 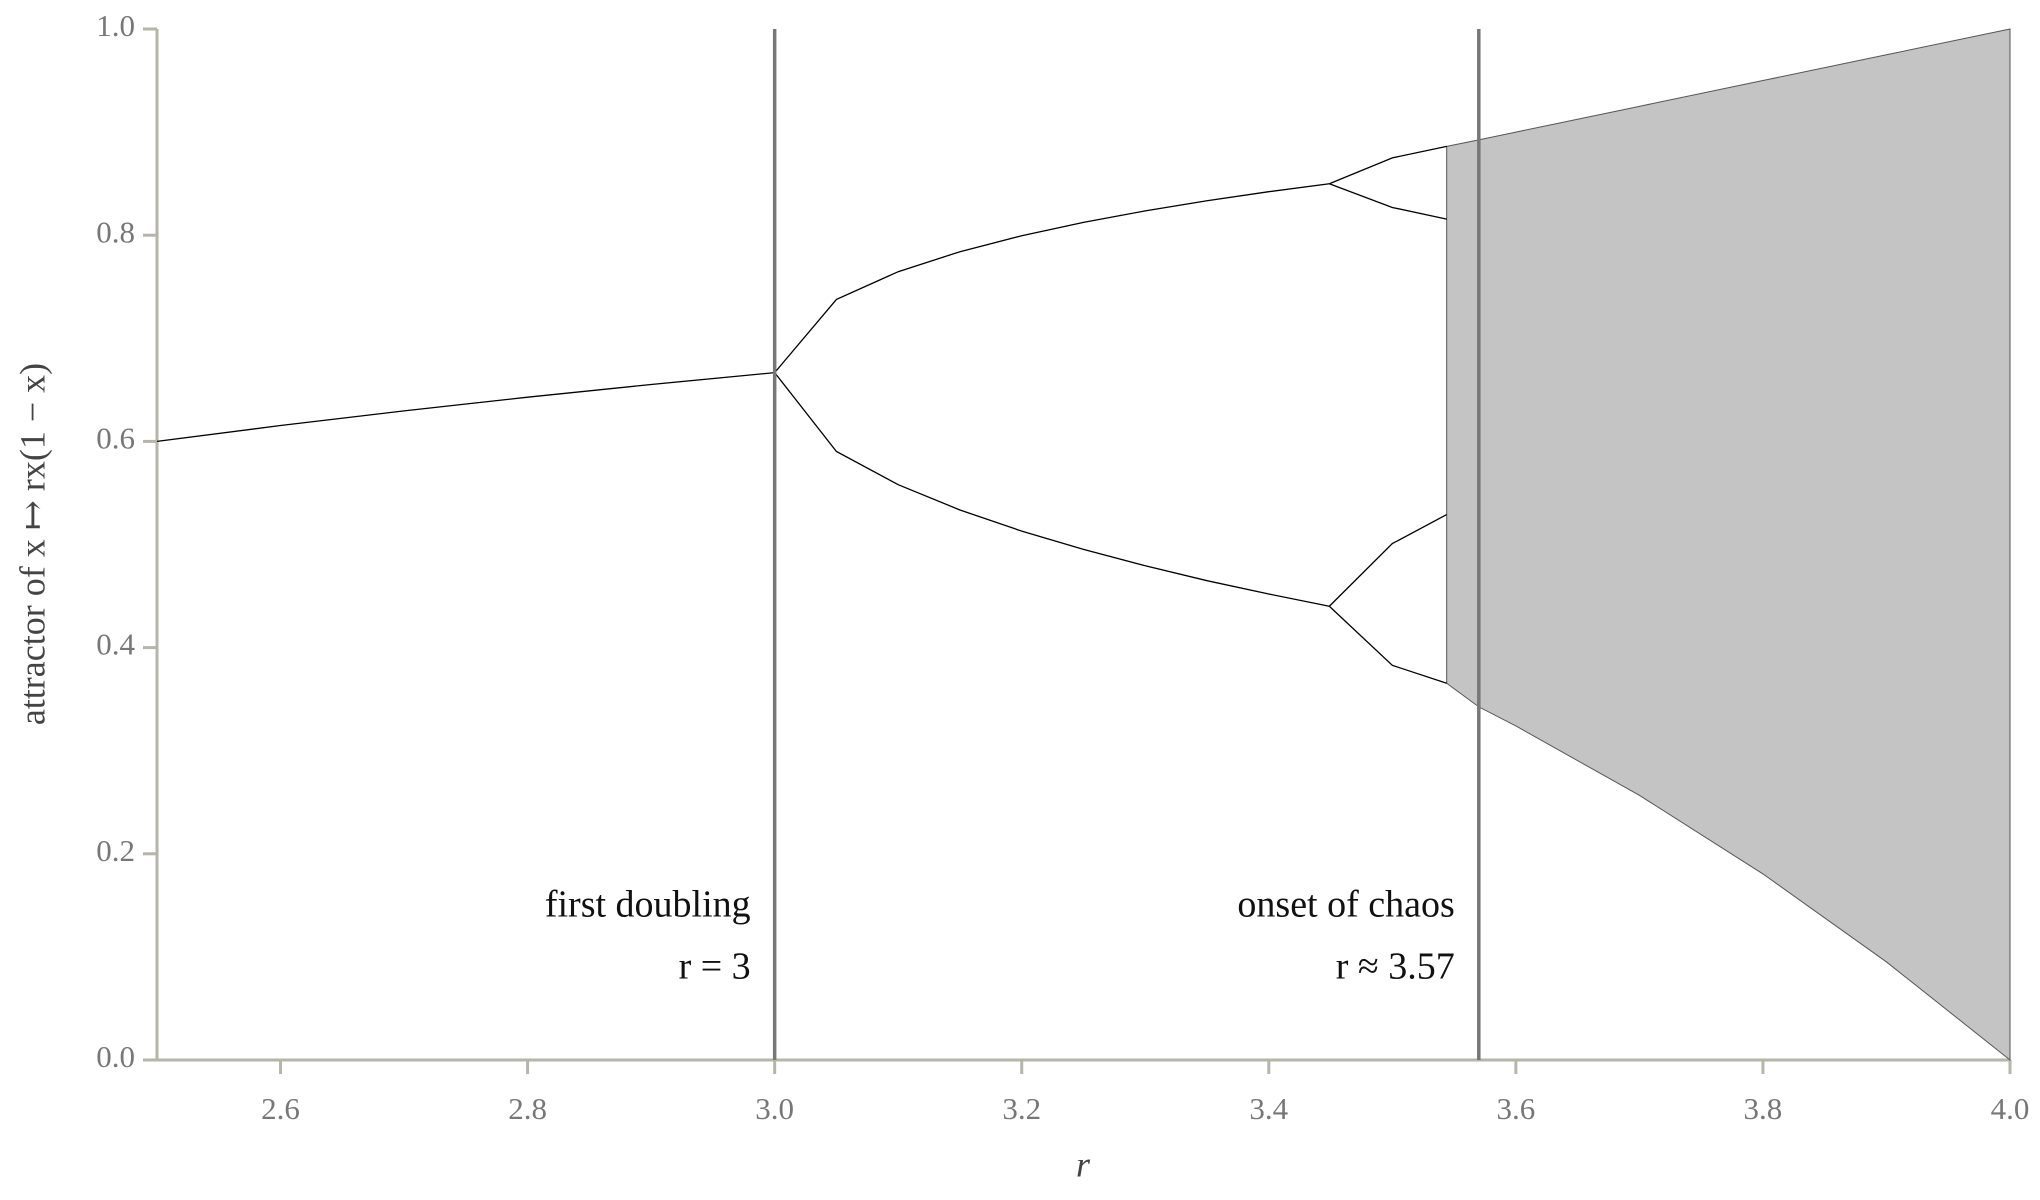 I want to click on y-tick-label: 1.0, so click(x=115, y=25).